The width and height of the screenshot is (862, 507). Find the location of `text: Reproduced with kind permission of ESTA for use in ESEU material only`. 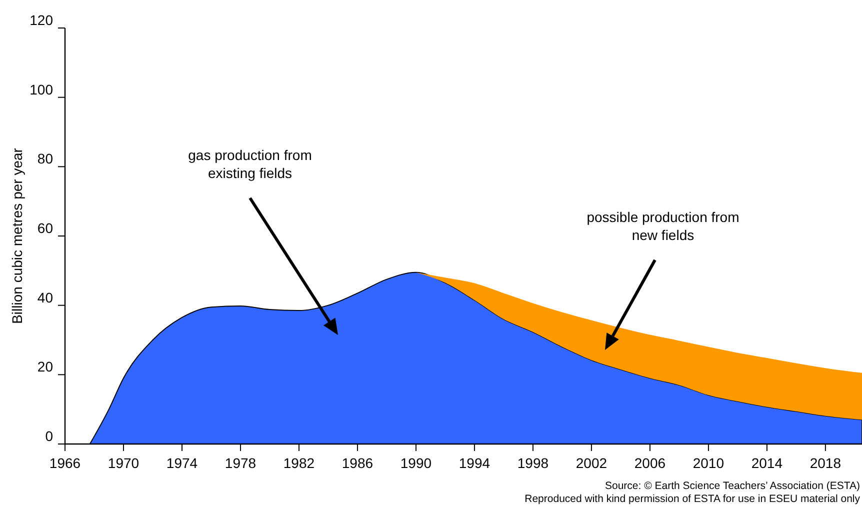

text: Reproduced with kind permission of ESTA for use in ESEU material only is located at coordinates (692, 499).